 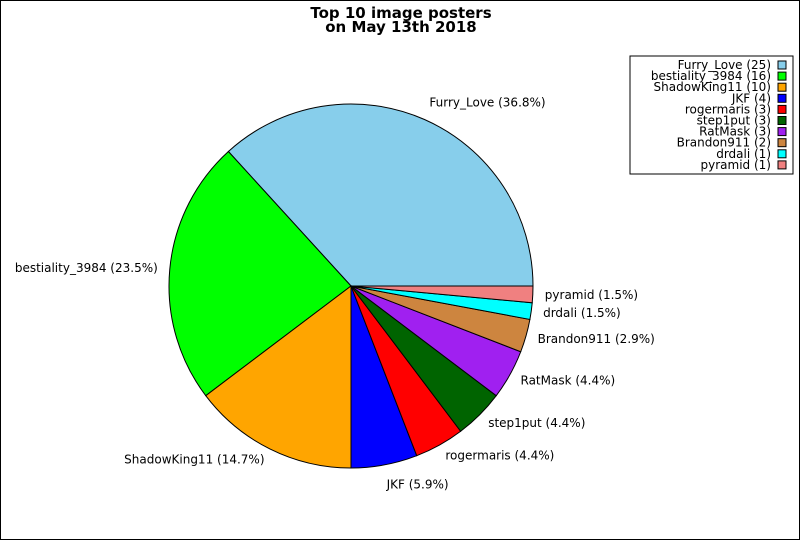 What do you see at coordinates (724, 65) in the screenshot?
I see `legend-entry-label: Furry_Love (25)` at bounding box center [724, 65].